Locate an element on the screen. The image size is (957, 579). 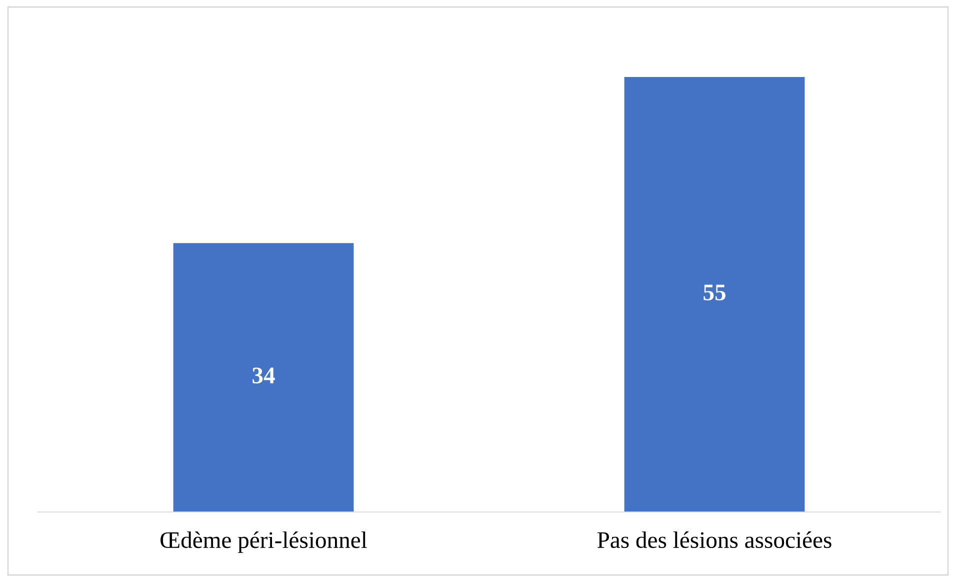
data-label: 34 is located at coordinates (263, 376).